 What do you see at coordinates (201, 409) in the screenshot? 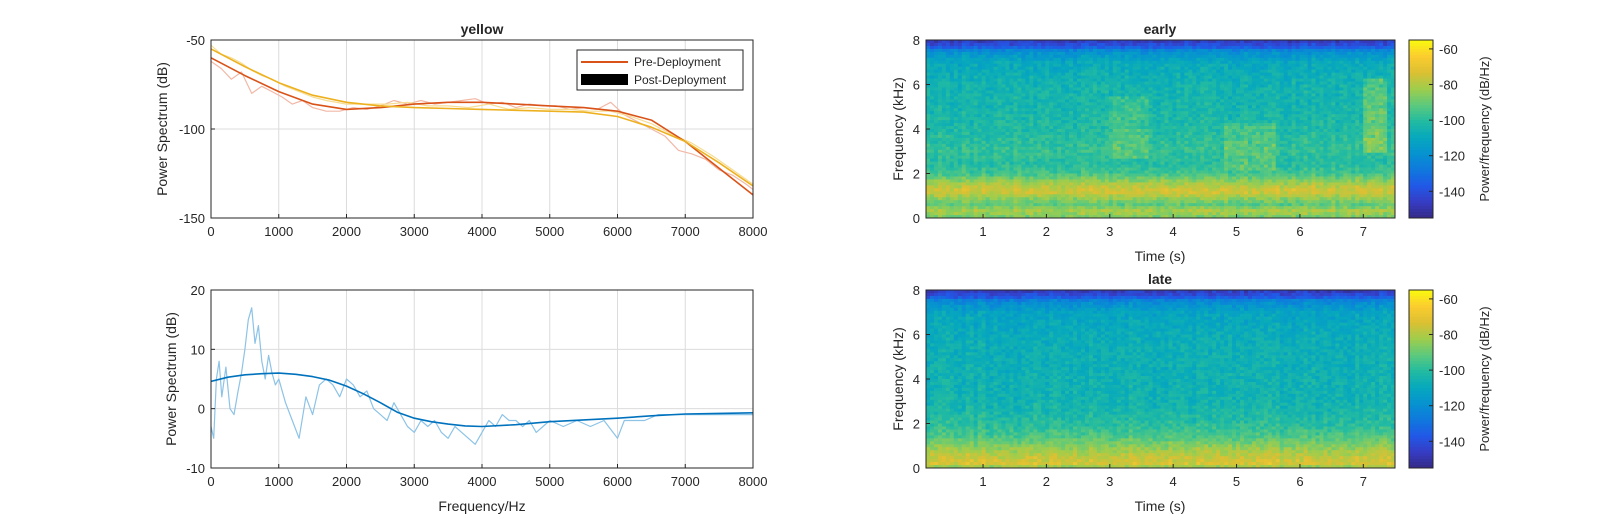
I see `y-tick-label: 0` at bounding box center [201, 409].